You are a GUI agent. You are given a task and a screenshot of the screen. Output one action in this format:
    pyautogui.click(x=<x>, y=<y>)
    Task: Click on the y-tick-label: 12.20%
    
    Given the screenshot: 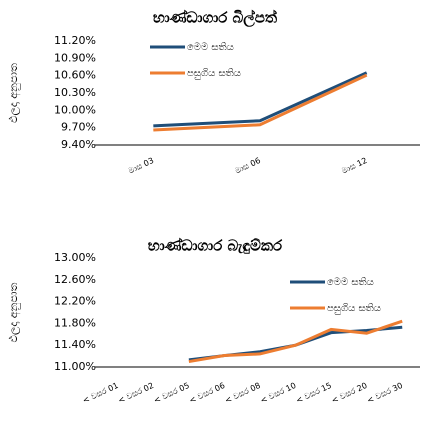 What is the action you would take?
    pyautogui.click(x=75, y=301)
    